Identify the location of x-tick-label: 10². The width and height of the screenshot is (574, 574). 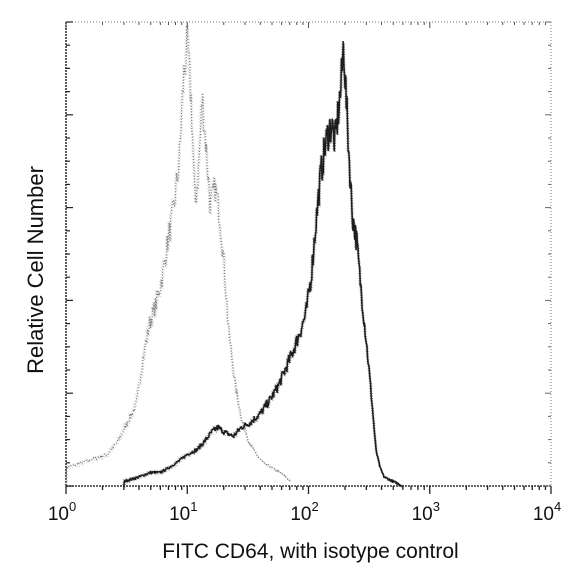
(304, 512).